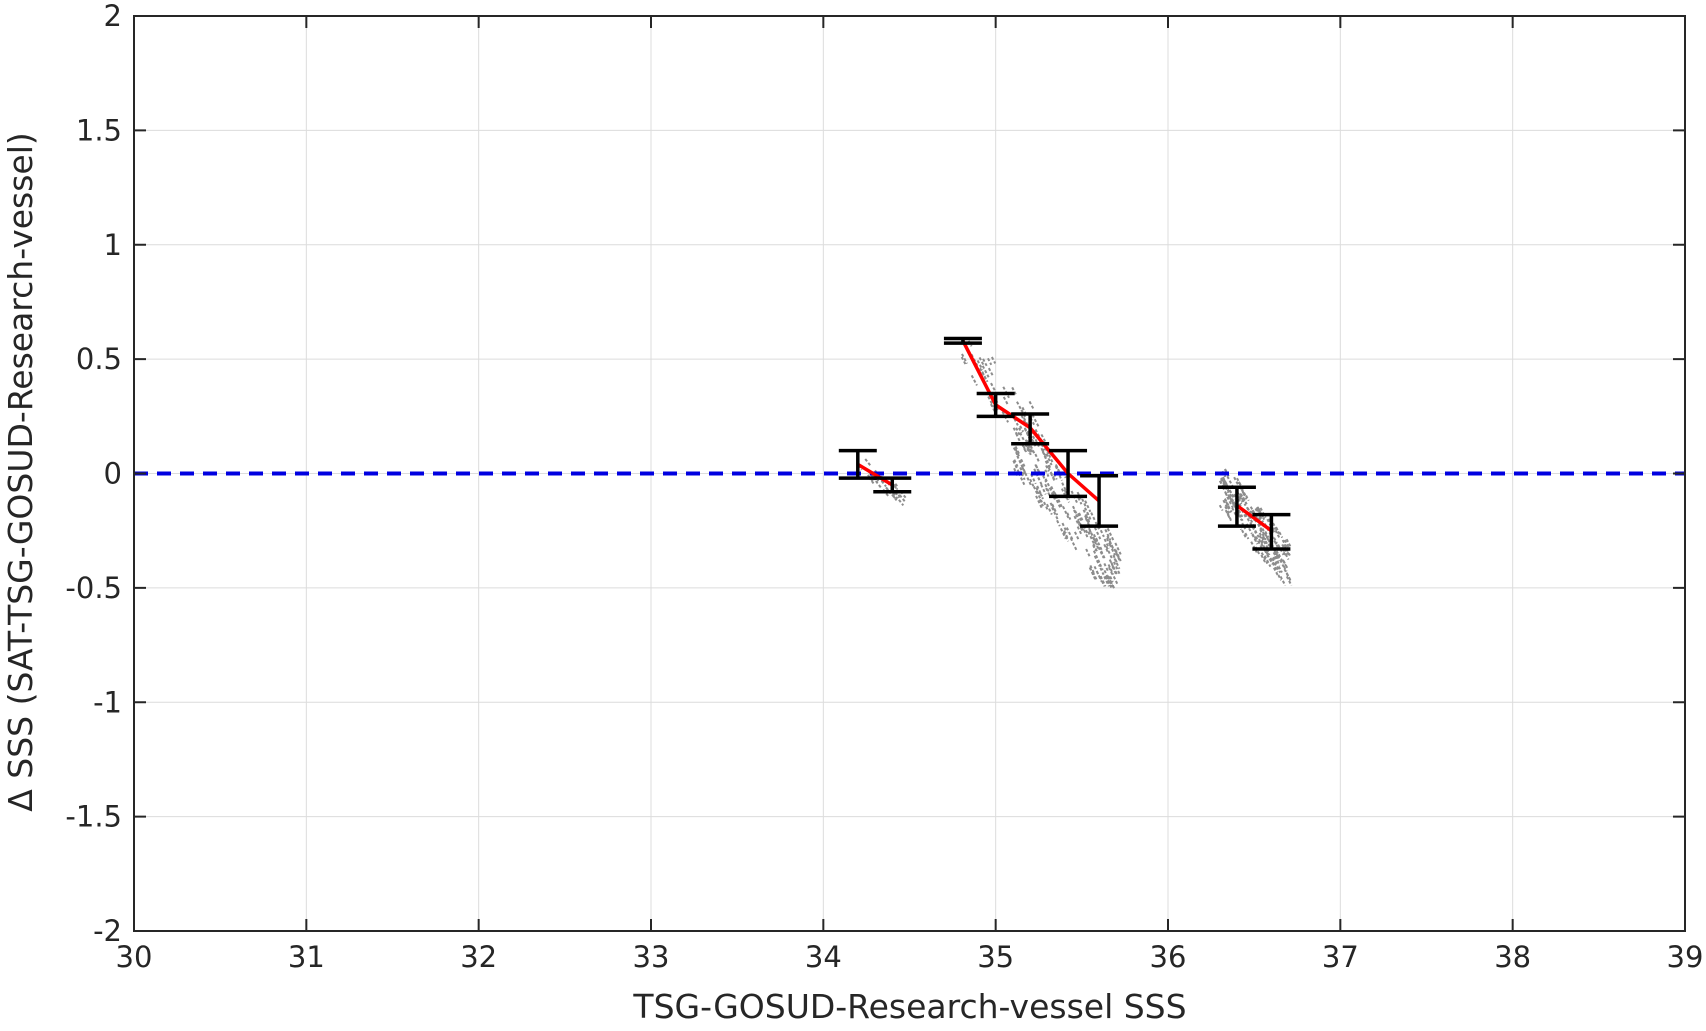 The width and height of the screenshot is (1706, 1031). What do you see at coordinates (1064, 443) in the screenshot?
I see `error-bar-layer` at bounding box center [1064, 443].